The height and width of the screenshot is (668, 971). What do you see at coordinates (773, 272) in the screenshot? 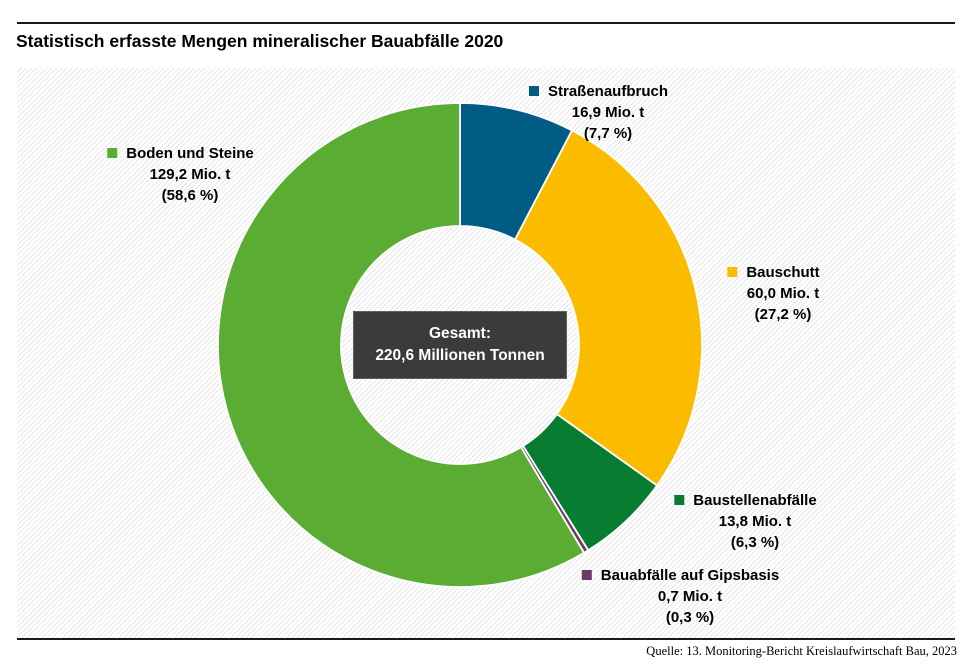
I see `slice-name: Bauschutt` at bounding box center [773, 272].